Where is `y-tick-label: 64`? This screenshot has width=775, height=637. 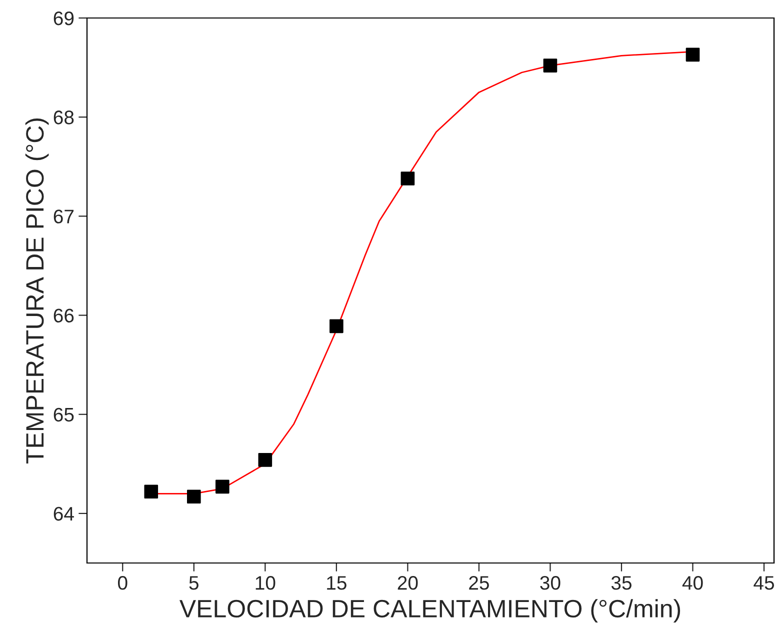 y-tick-label: 64 is located at coordinates (64, 513).